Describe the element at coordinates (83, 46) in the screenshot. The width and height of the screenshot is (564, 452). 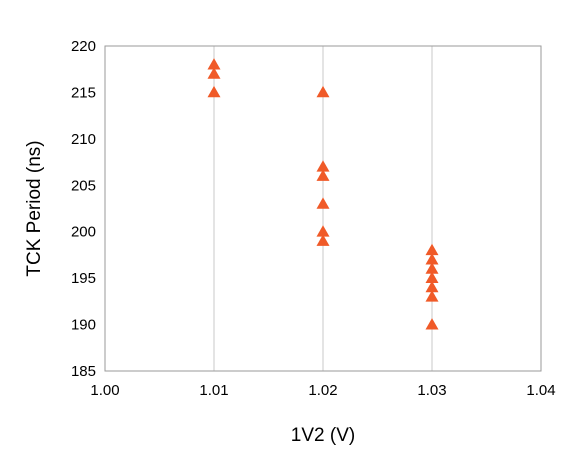
I see `y-tick-label: 220` at that location.